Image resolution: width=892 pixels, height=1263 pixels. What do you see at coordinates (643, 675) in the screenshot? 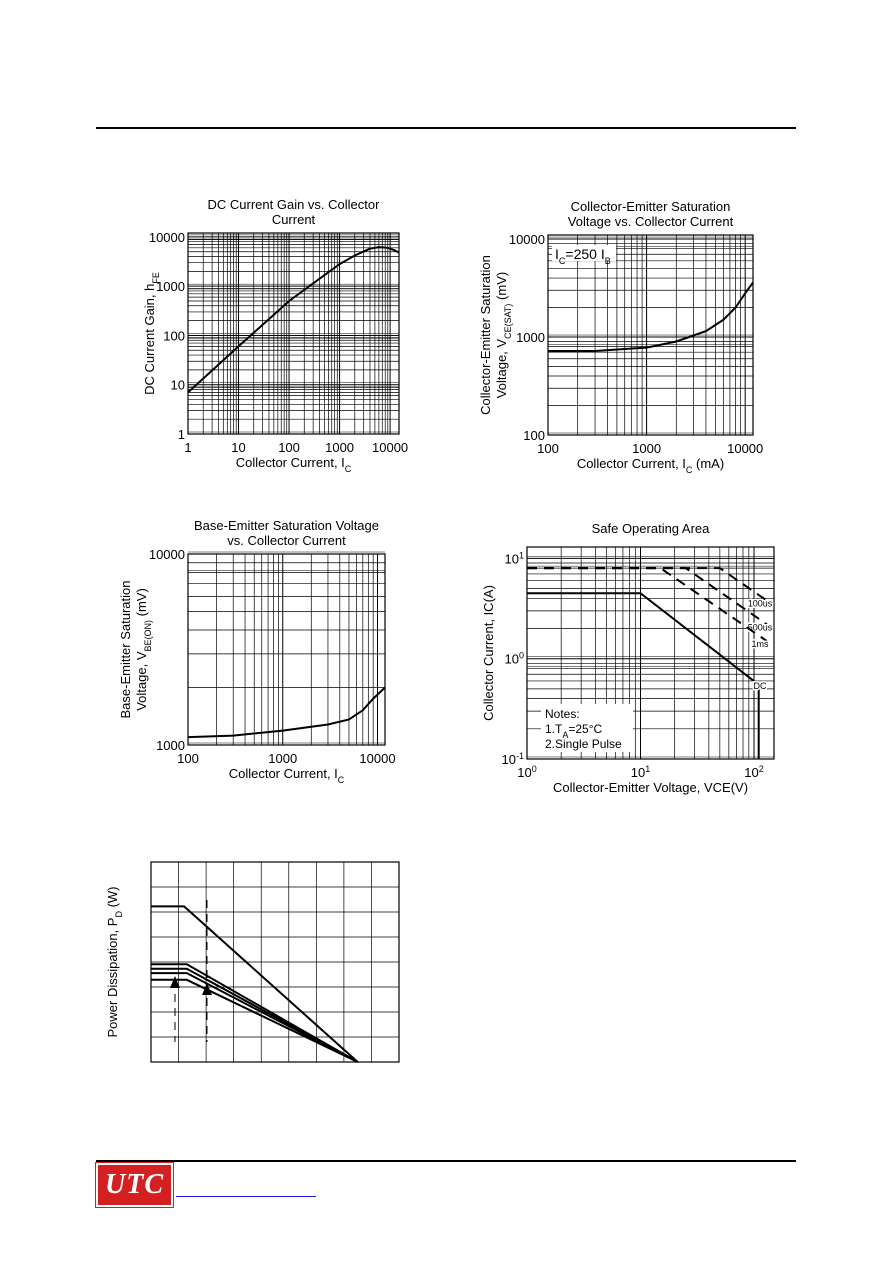
I see `dc-line` at bounding box center [643, 675].